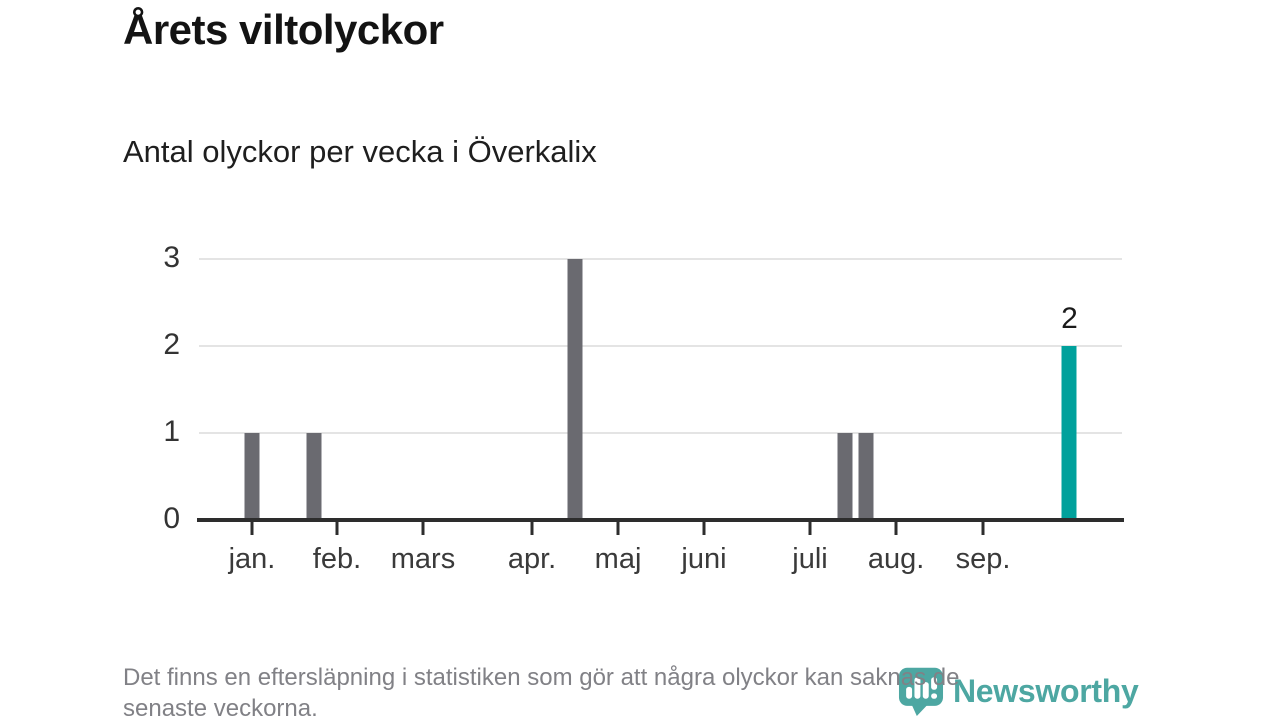  Describe the element at coordinates (921, 691) in the screenshot. I see `newsworthy-bubble-chart-icon` at that location.